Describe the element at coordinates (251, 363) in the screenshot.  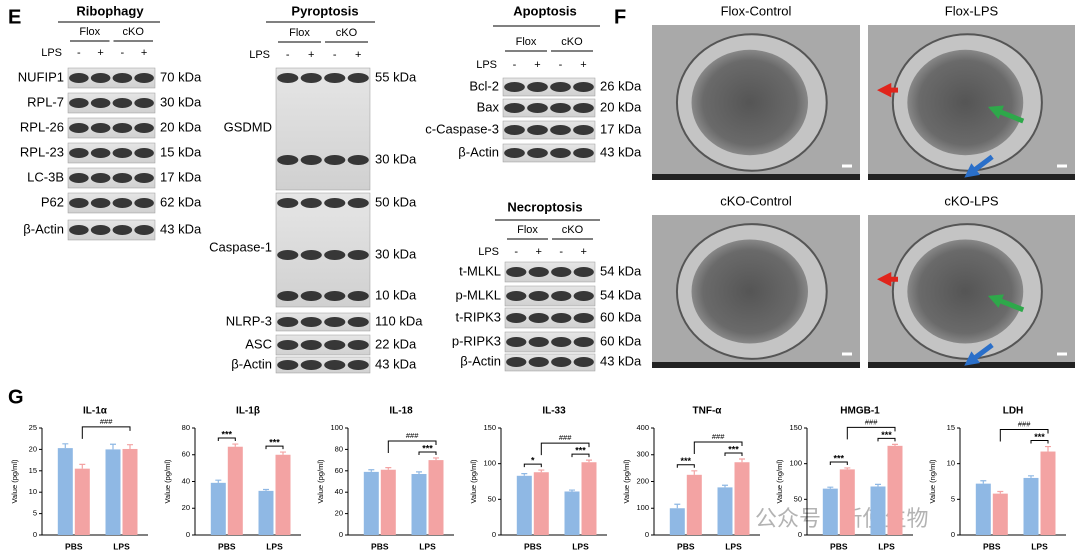
I see `protein-label: β-Actin` at that location.